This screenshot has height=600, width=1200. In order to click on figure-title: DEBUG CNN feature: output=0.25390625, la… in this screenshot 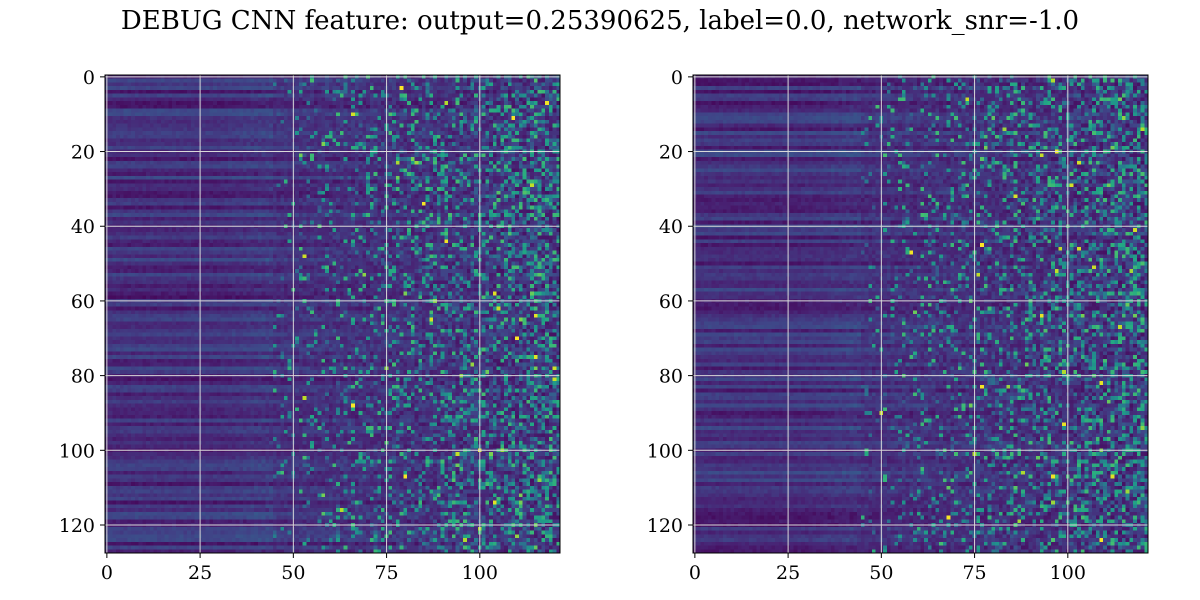, I will do `click(600, 21)`.